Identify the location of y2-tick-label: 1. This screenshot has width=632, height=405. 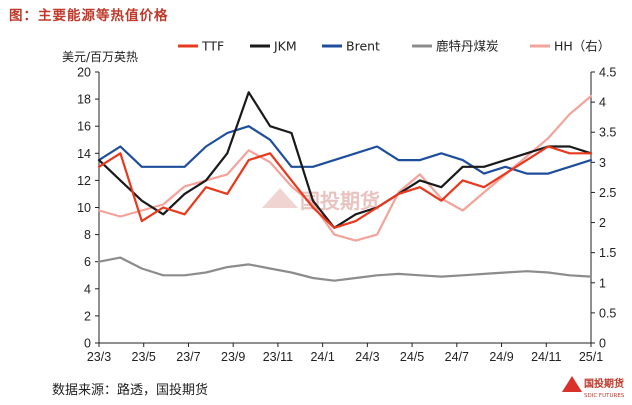
(602, 283).